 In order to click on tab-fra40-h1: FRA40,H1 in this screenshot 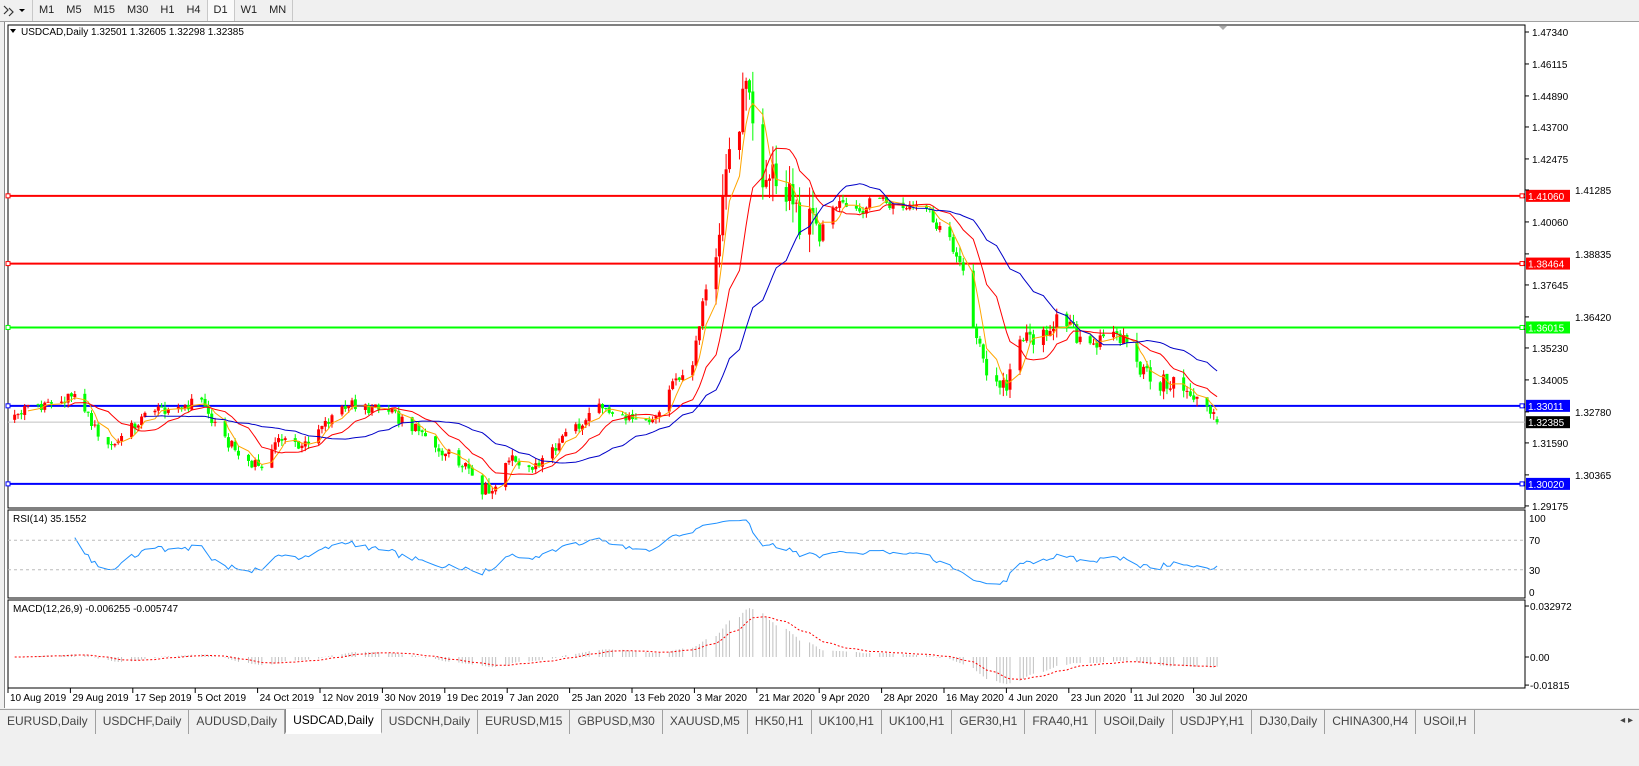, I will do `click(1061, 722)`.